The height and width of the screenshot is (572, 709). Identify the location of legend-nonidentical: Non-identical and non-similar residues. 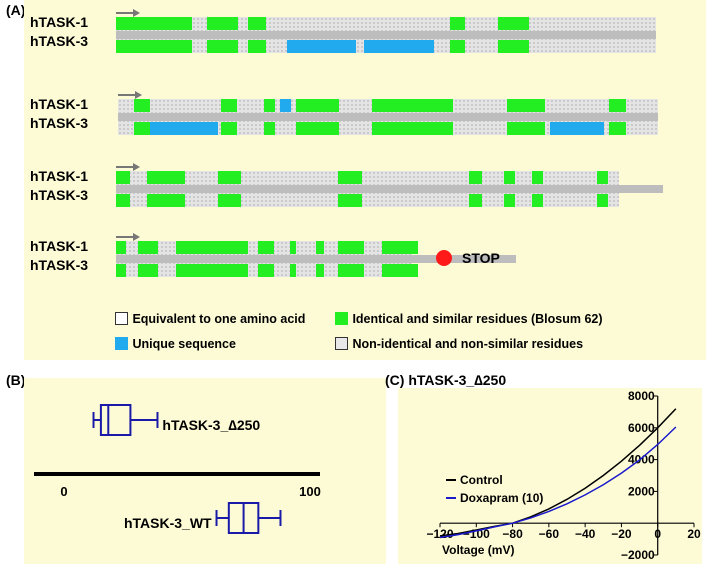
(459, 344).